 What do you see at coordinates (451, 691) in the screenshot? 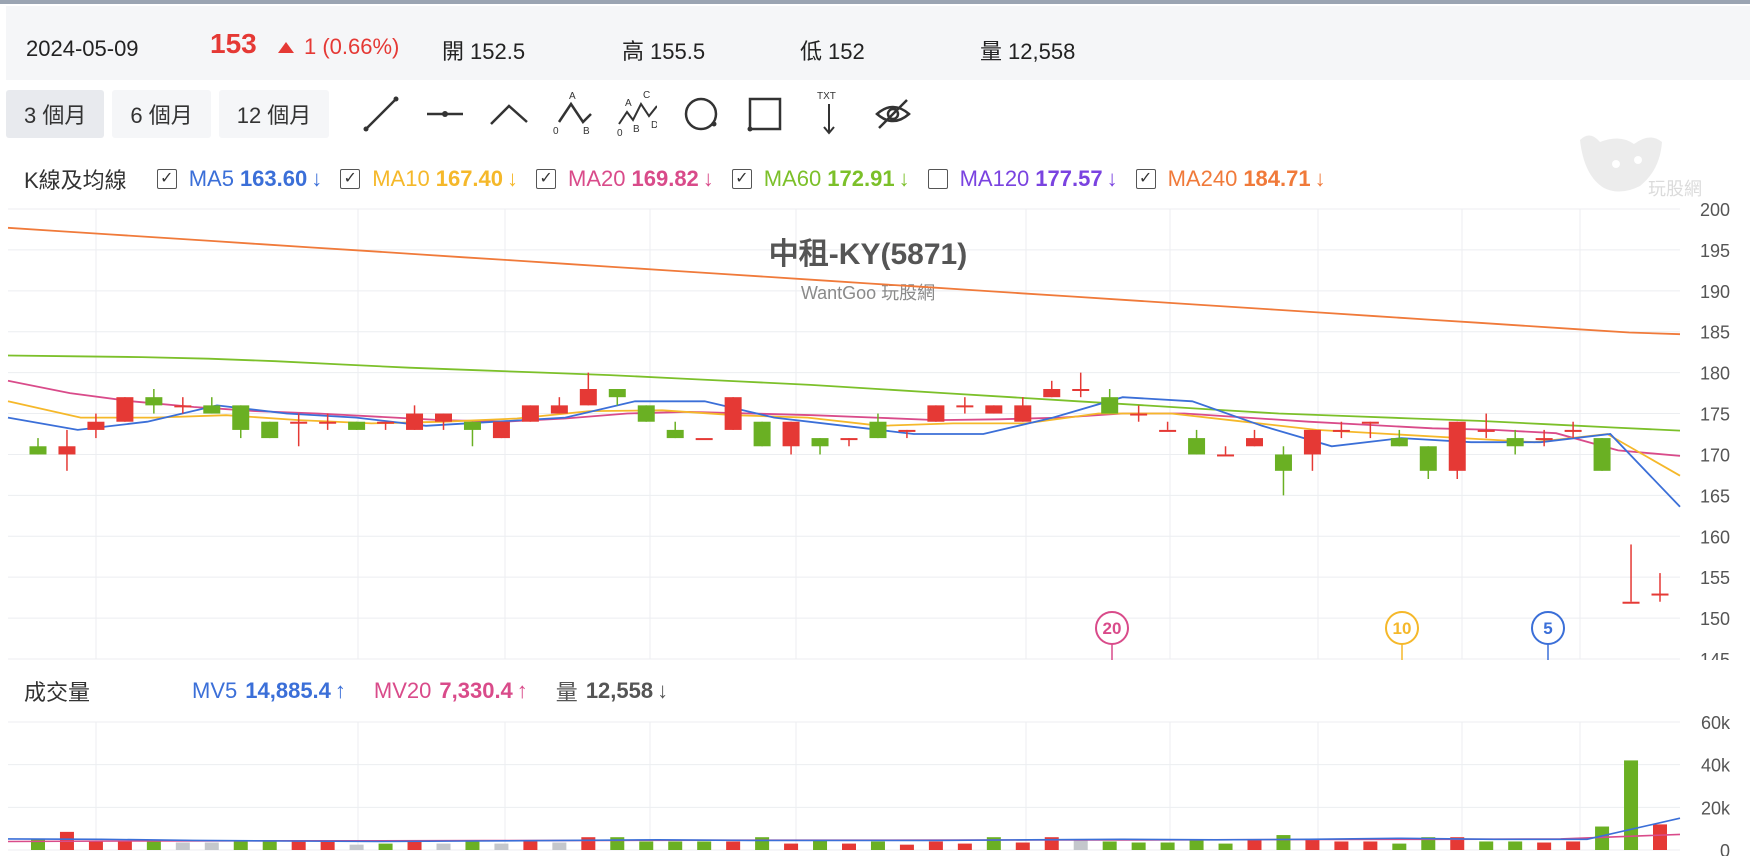
I see `mv20-legend: MV20 7,330.4 ↑` at bounding box center [451, 691].